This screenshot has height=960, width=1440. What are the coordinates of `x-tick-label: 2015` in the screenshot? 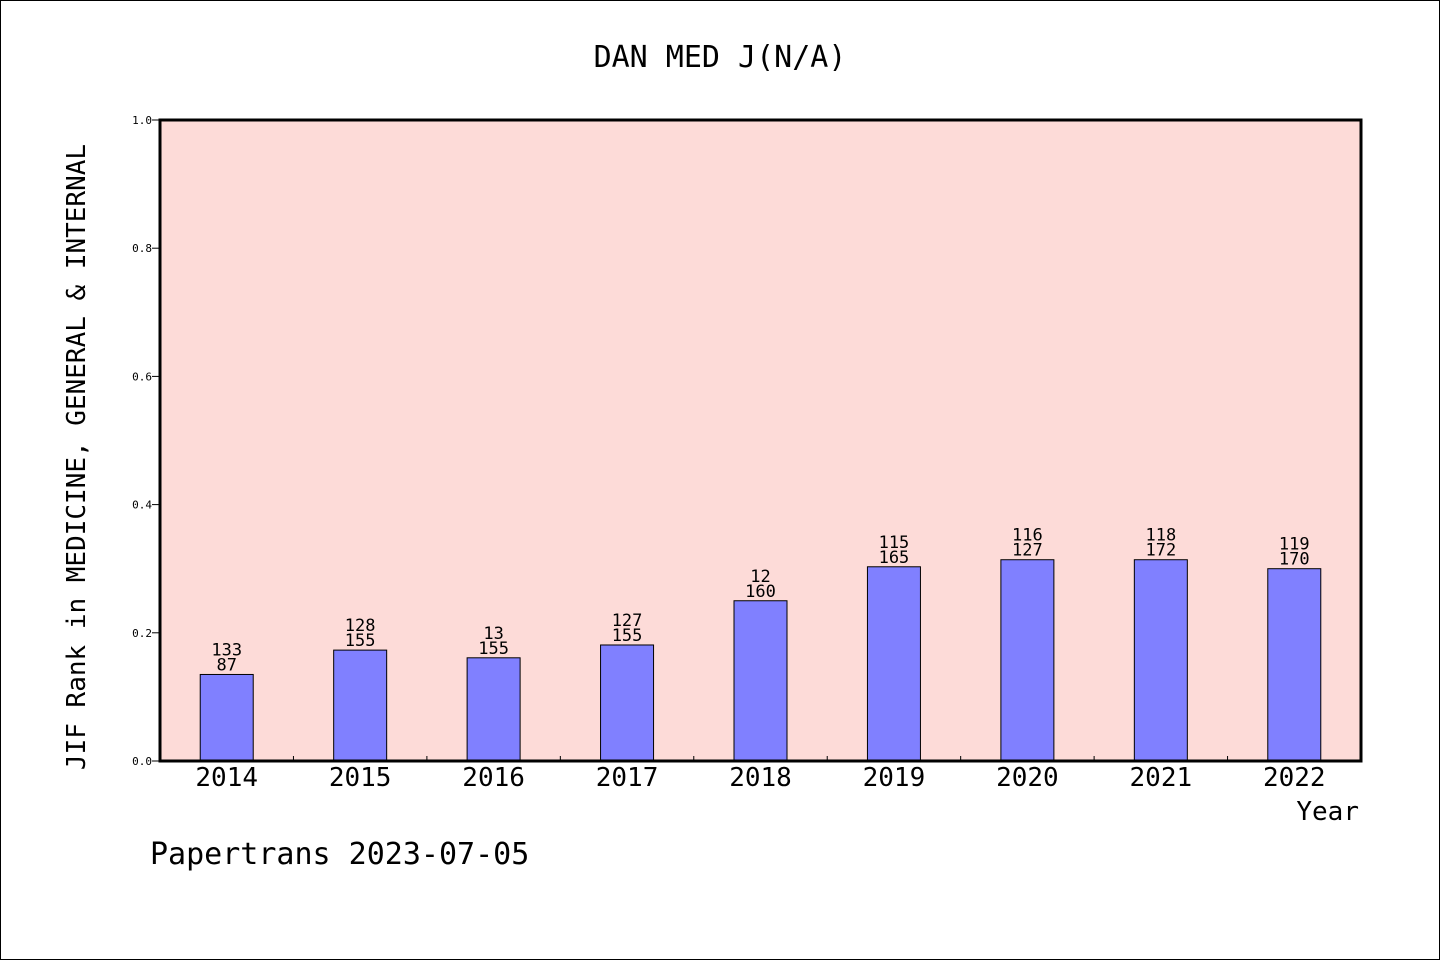 It's located at (360, 778).